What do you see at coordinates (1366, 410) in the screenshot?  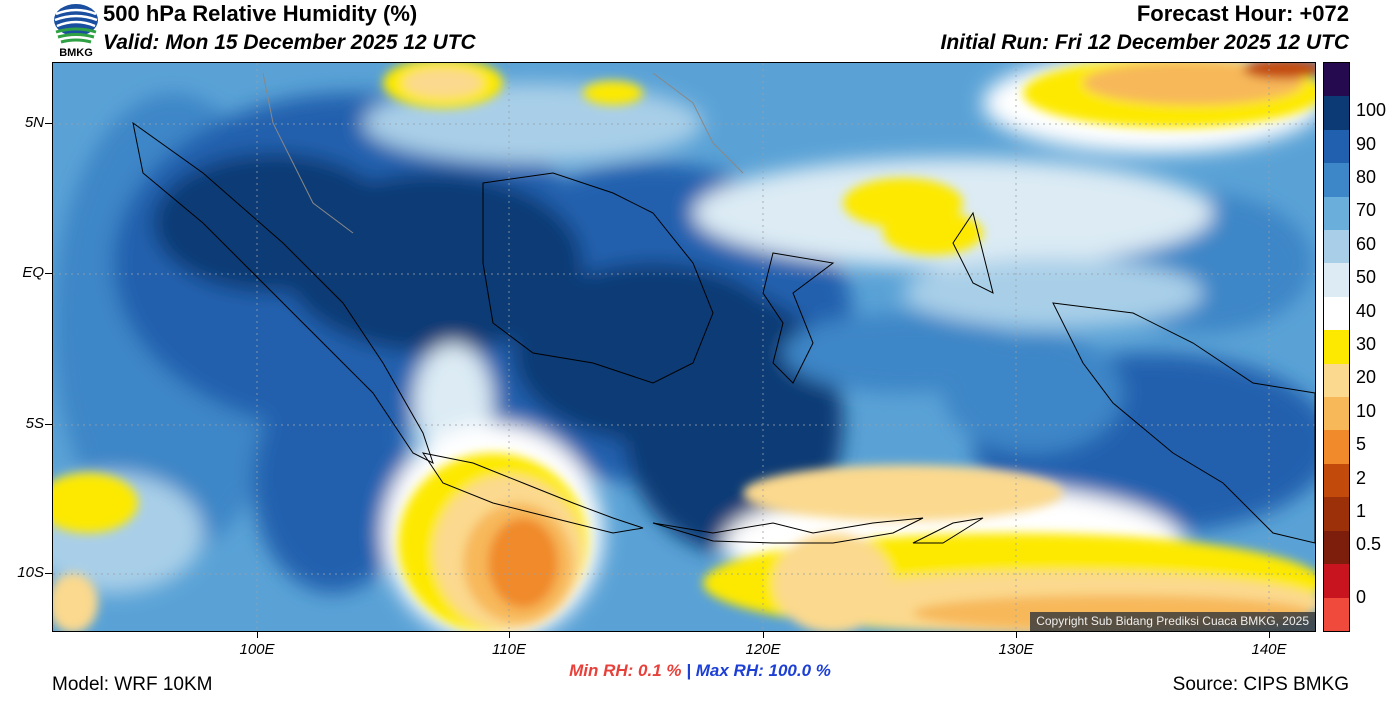 I see `colorbar-label: 10` at bounding box center [1366, 410].